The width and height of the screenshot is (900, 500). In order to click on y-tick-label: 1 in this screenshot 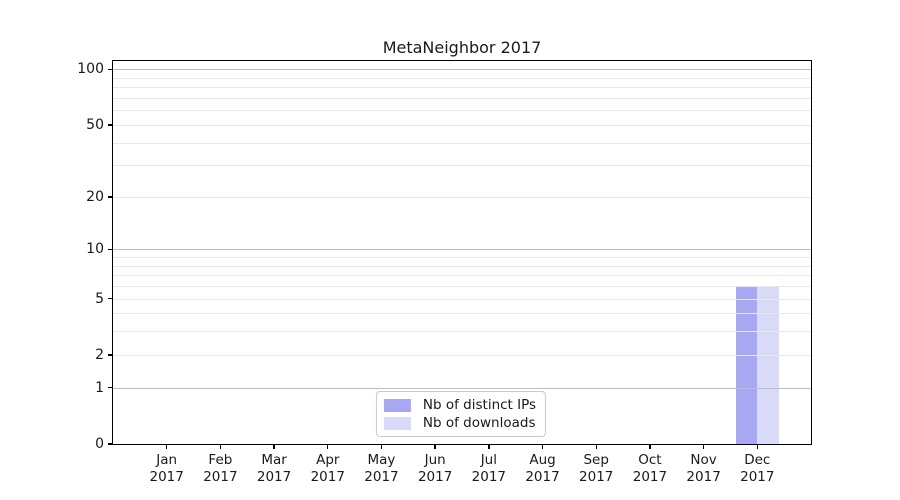, I will do `click(99, 387)`.